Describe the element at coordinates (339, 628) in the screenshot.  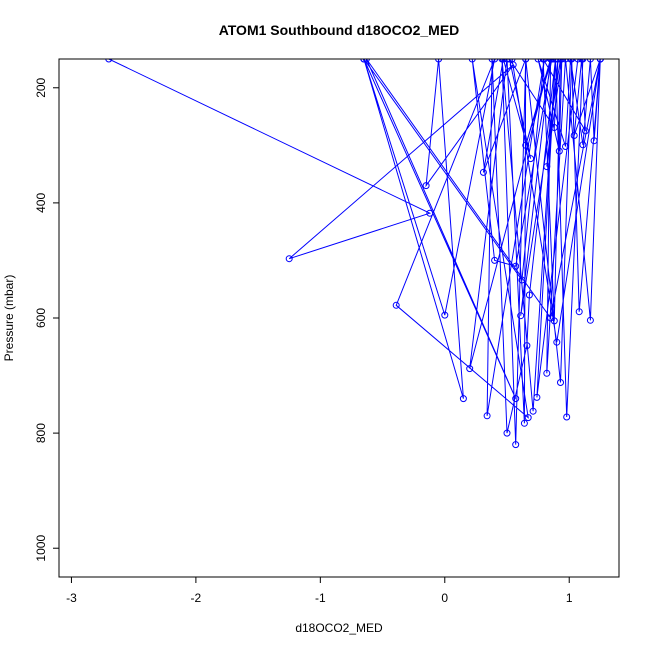
I see `x-axis-label: d18OCO2_MED` at that location.